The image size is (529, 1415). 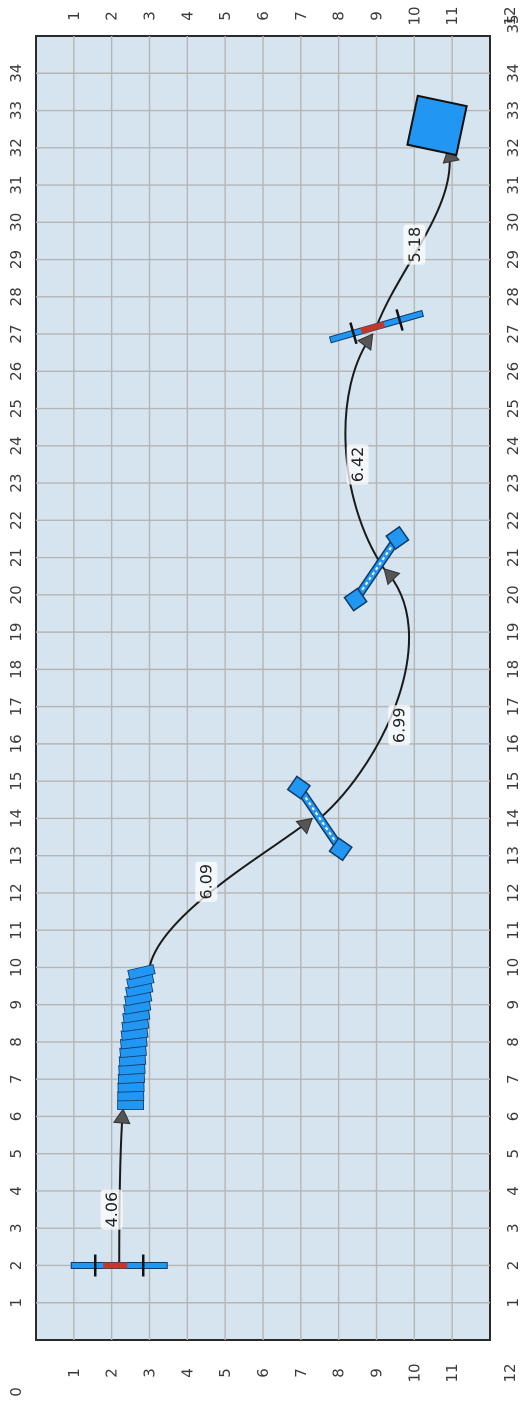 What do you see at coordinates (513, 930) in the screenshot?
I see `tick-label-long-right: 11` at bounding box center [513, 930].